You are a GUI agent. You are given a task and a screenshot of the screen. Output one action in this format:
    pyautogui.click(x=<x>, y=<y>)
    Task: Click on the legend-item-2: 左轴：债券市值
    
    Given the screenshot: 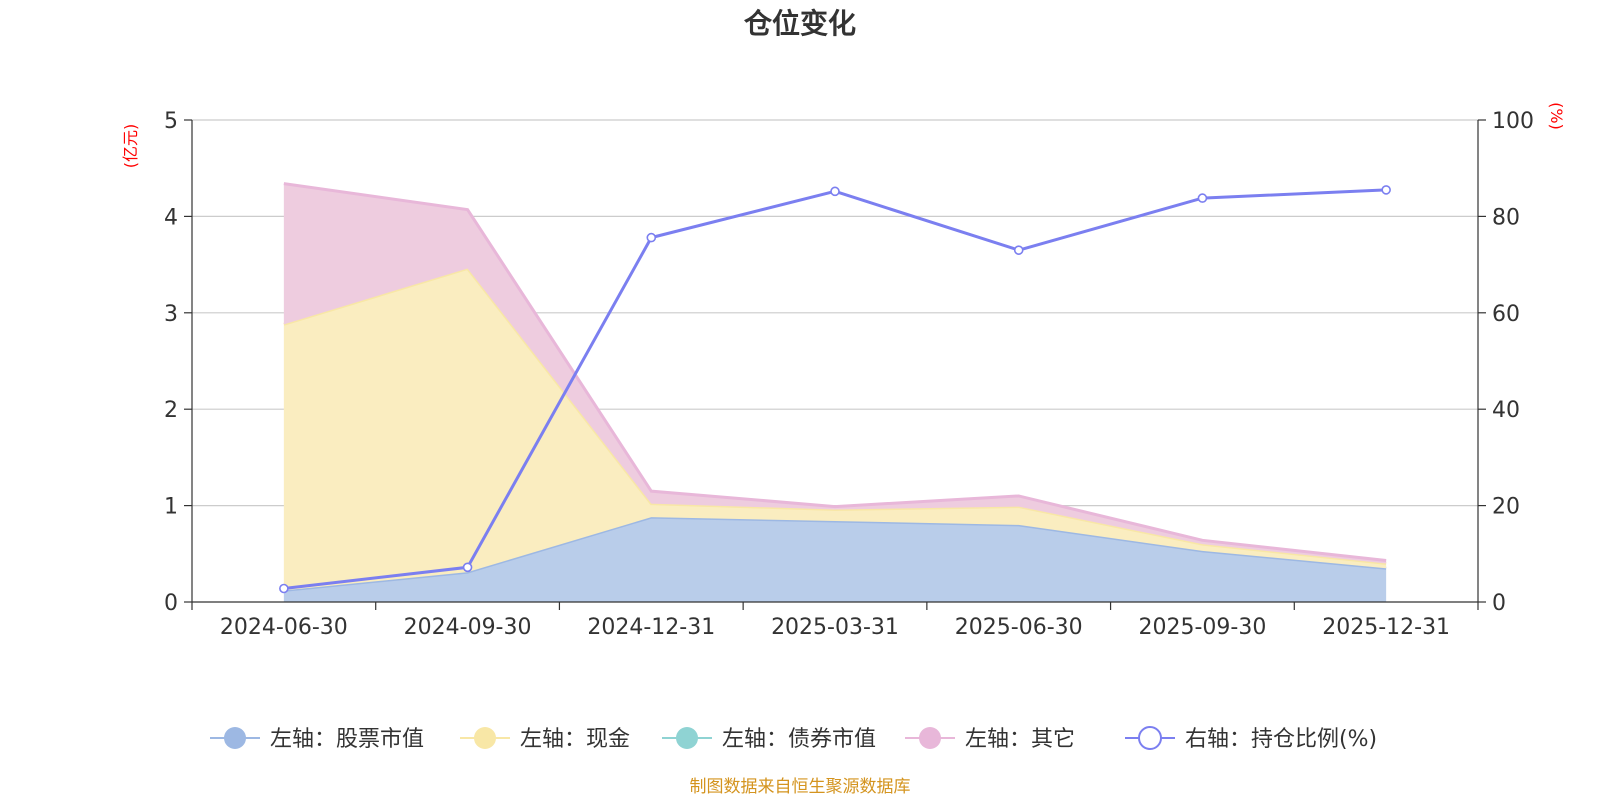 What is the action you would take?
    pyautogui.click(x=769, y=739)
    